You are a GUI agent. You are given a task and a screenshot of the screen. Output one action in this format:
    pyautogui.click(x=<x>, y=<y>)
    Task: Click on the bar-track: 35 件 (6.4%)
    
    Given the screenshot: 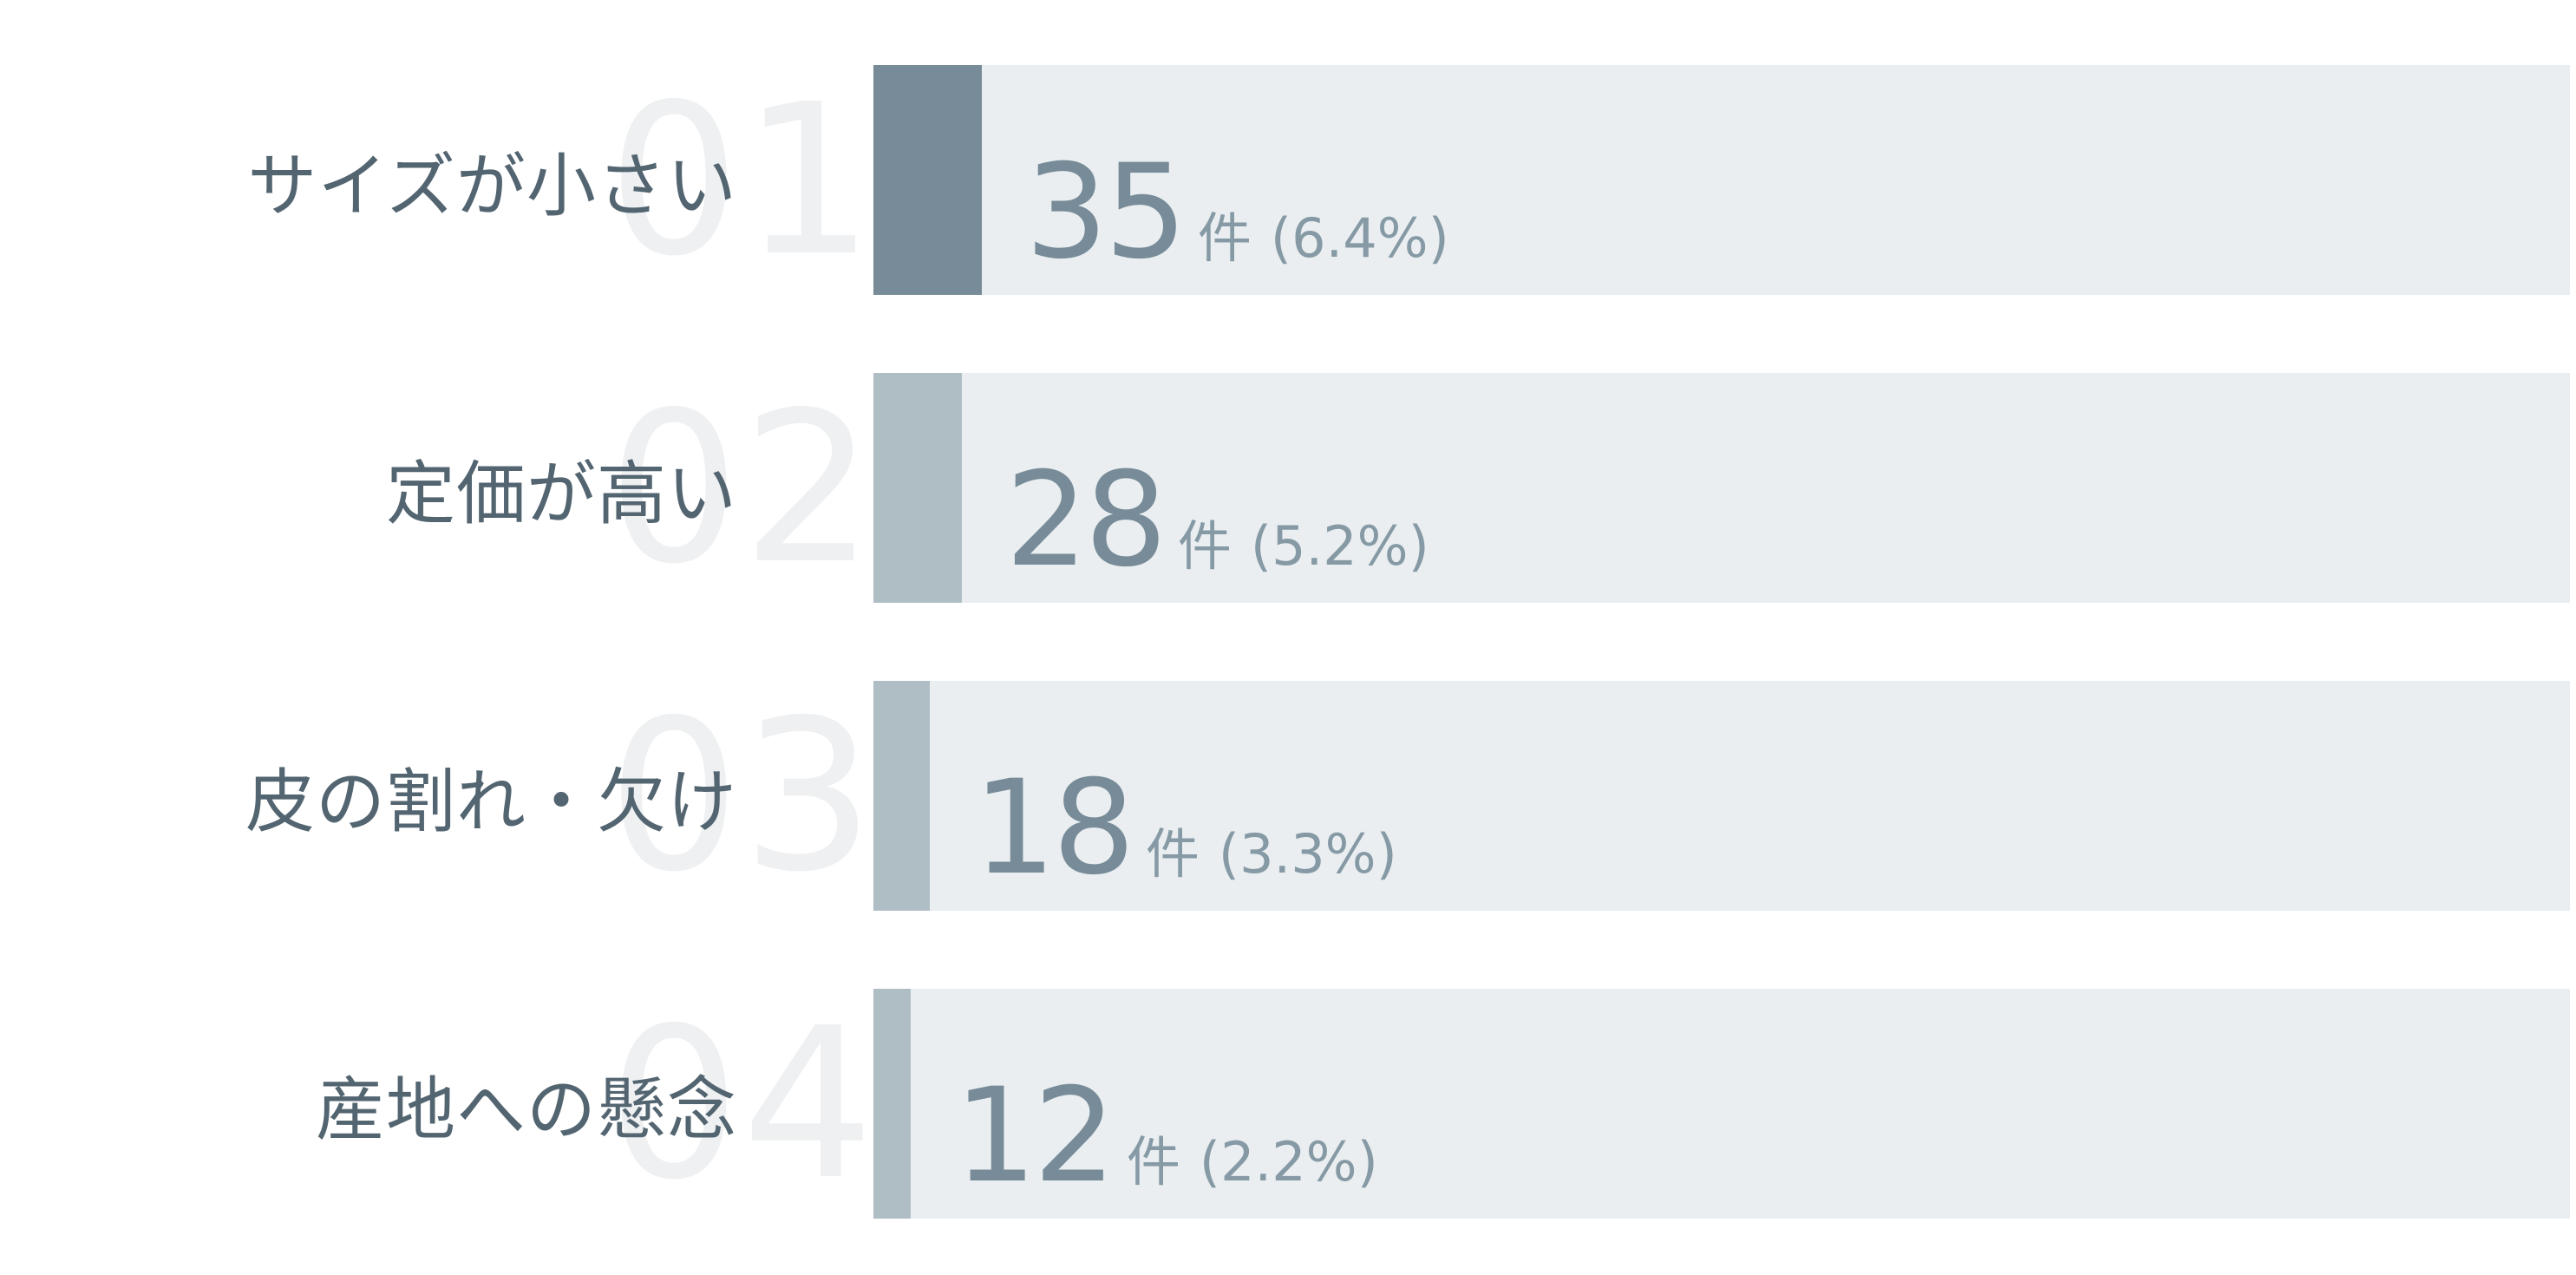 What is the action you would take?
    pyautogui.click(x=1721, y=180)
    